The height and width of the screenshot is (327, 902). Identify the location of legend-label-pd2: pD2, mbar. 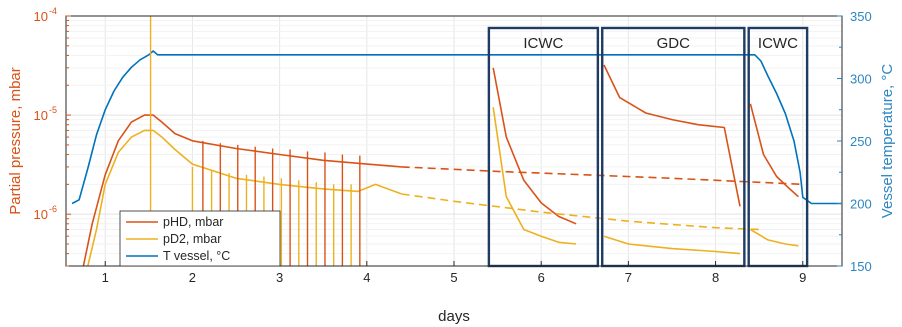
(192, 239).